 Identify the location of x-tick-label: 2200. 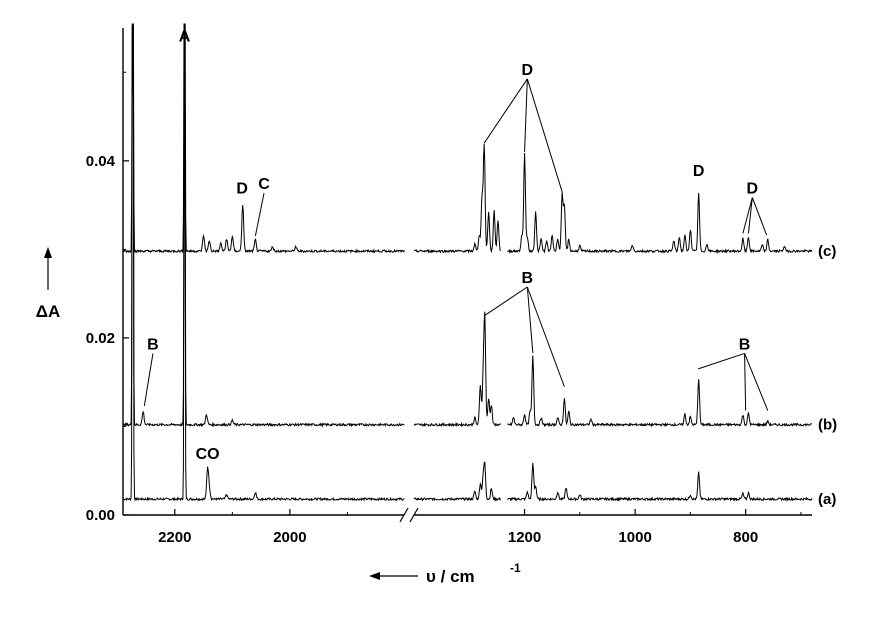
(174, 537).